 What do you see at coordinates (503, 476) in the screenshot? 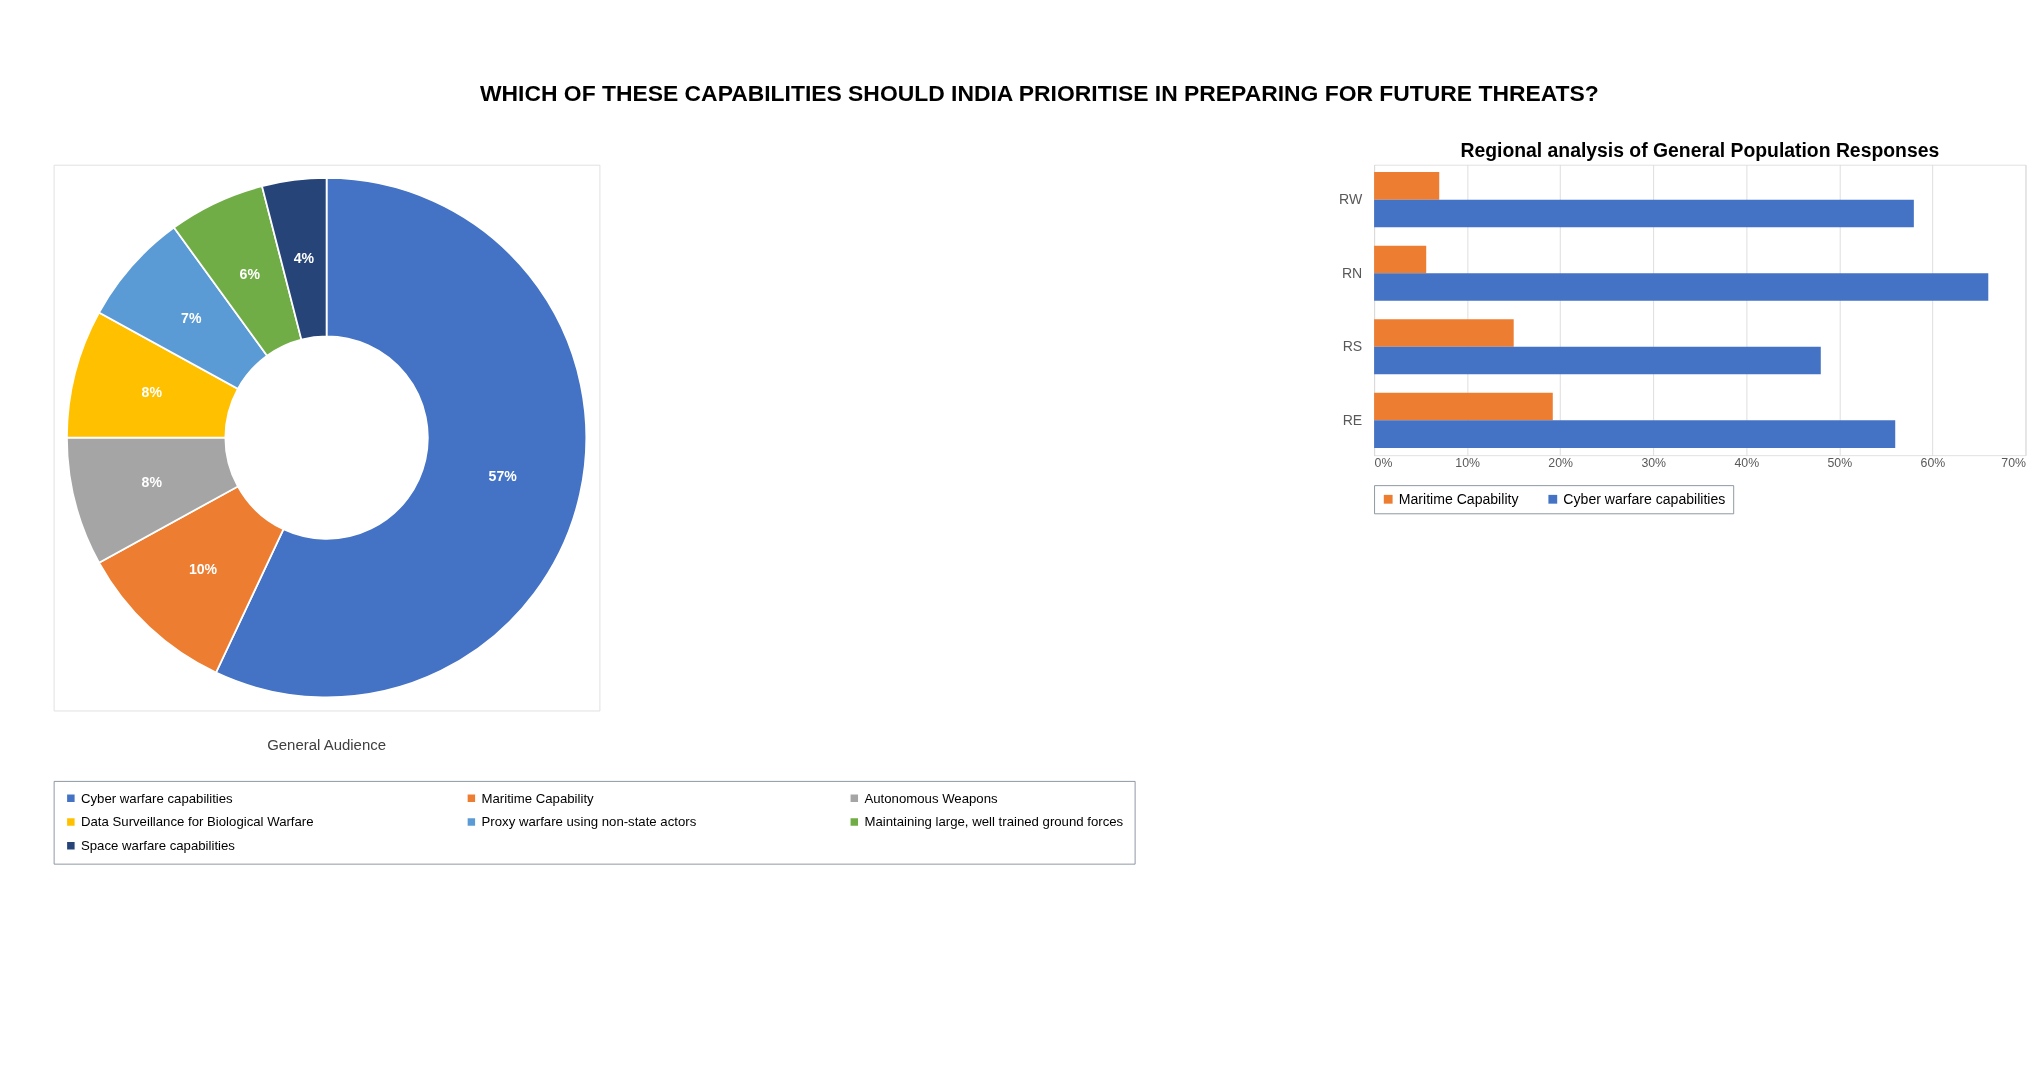
I see `data-label: 57%` at bounding box center [503, 476].